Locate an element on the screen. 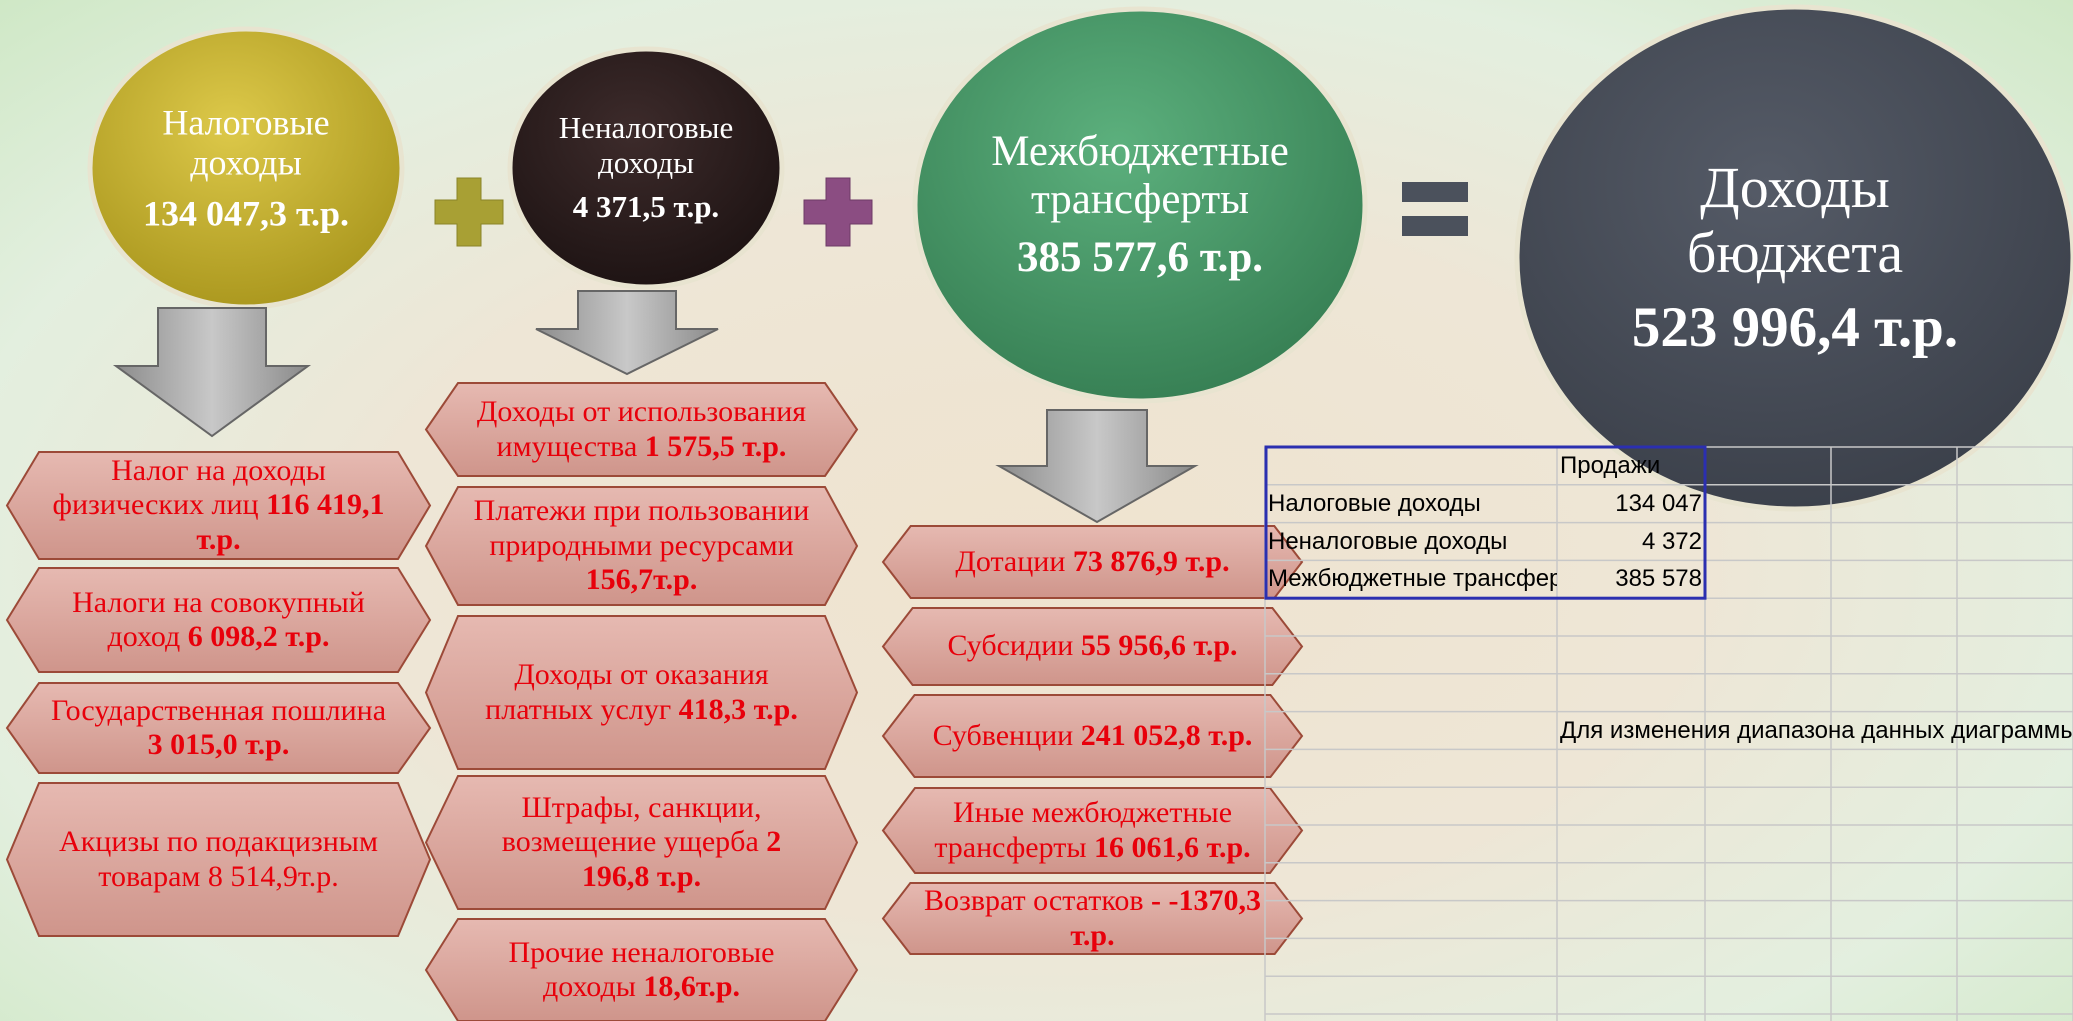 The height and width of the screenshot is (1021, 2073). hexagon-text: Возврат остатков - -1370,3 т.р. is located at coordinates (1092, 918).